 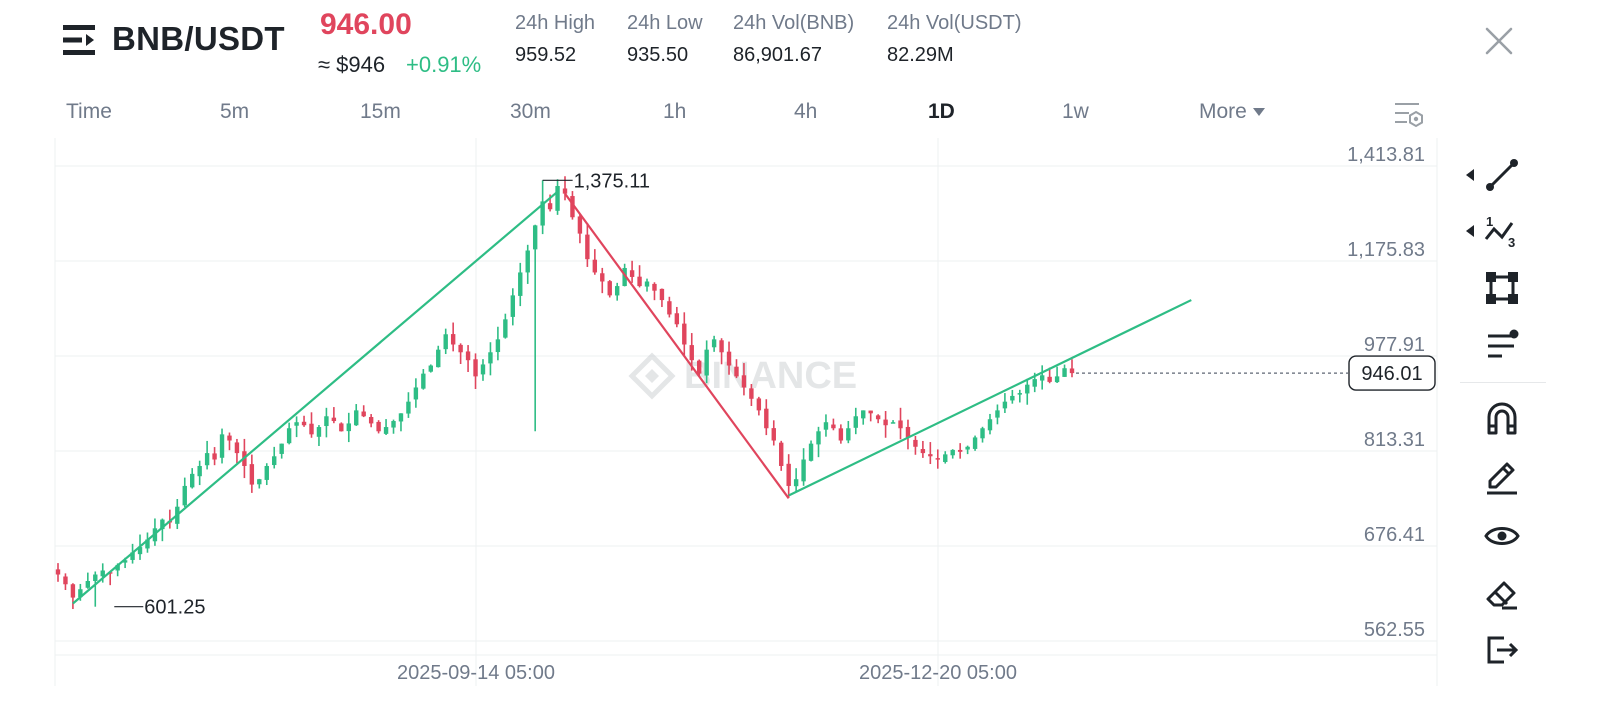 What do you see at coordinates (806, 111) in the screenshot?
I see `tab-4h: 4h` at bounding box center [806, 111].